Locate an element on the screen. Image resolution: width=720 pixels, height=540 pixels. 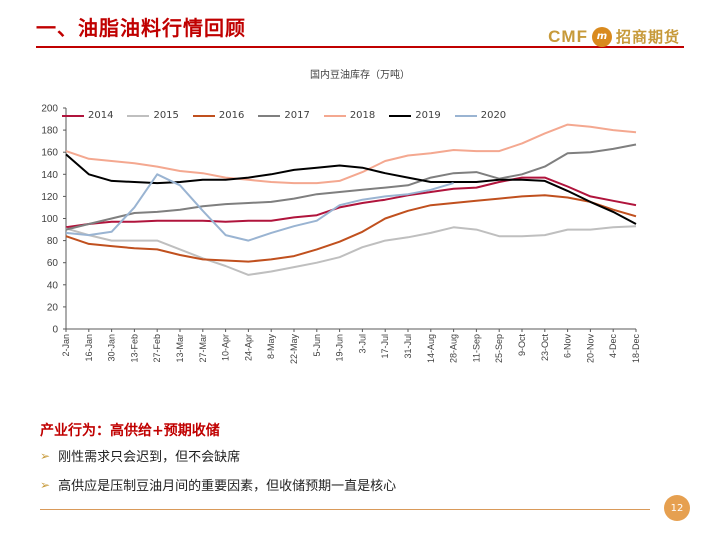
legend-item-2018: 2018 is located at coordinates (349, 115).